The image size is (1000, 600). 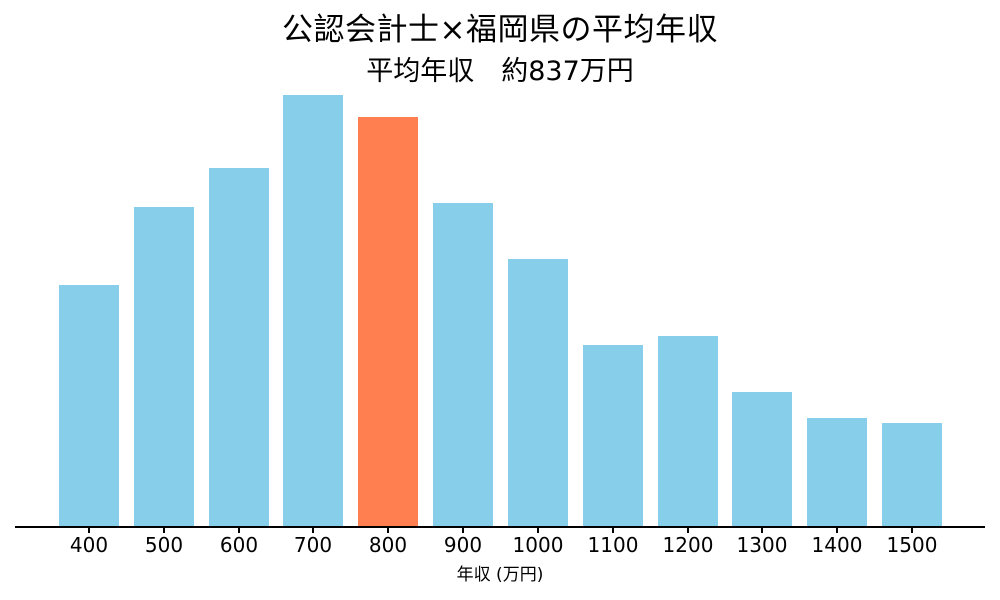 What do you see at coordinates (688, 545) in the screenshot?
I see `x-tick-label-1200: 1200` at bounding box center [688, 545].